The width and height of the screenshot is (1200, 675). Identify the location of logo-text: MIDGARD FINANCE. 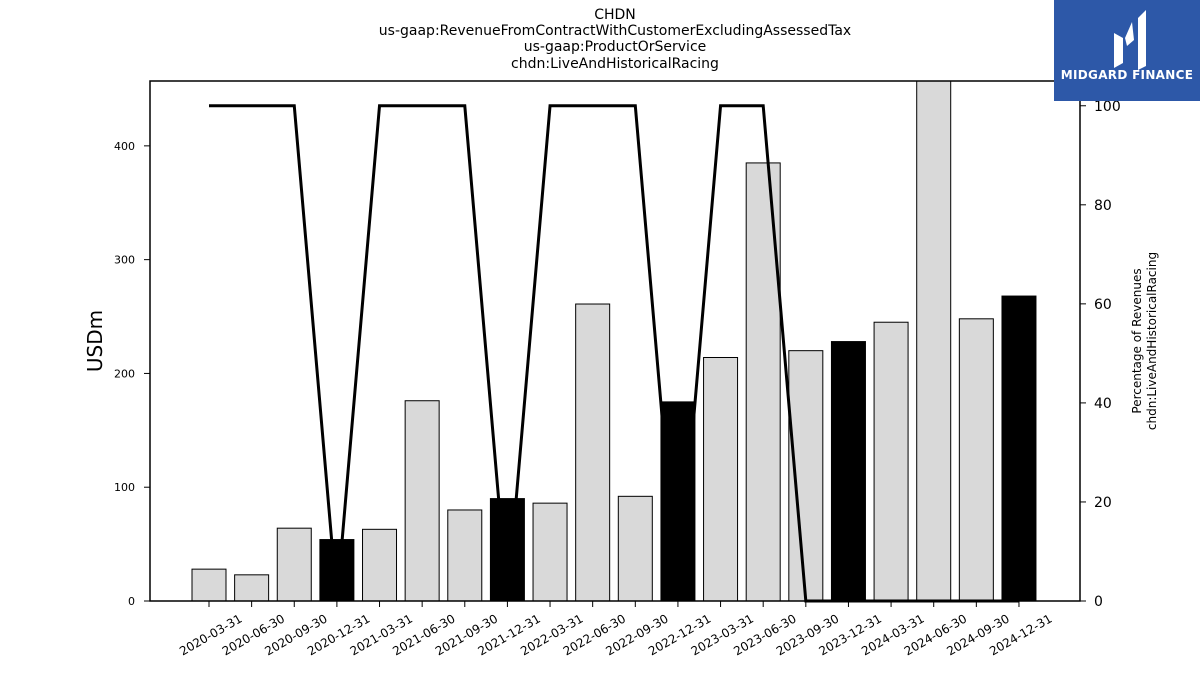
(1127, 75).